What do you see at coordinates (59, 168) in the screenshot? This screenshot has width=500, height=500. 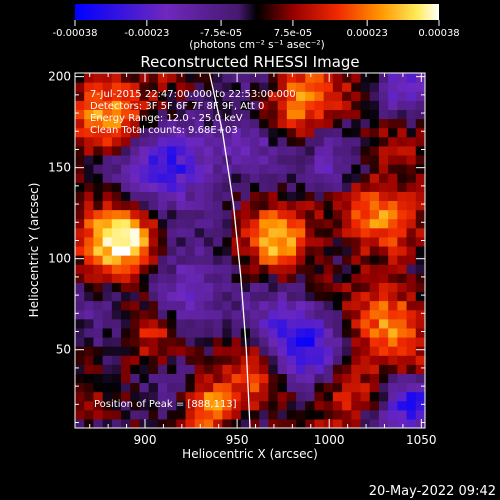 I see `y-tick-label: 150` at bounding box center [59, 168].